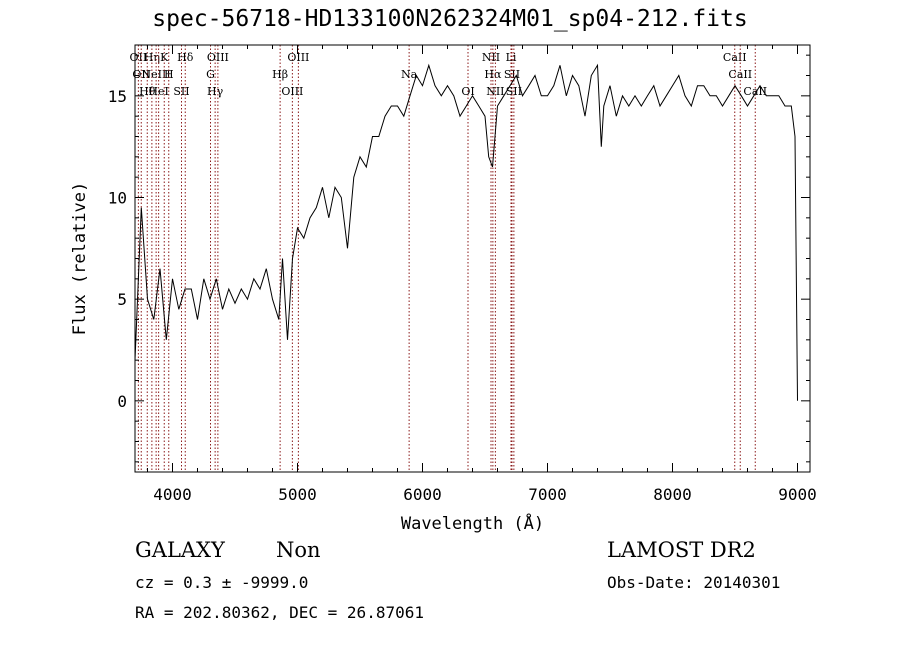 This screenshot has width=900, height=649. What do you see at coordinates (279, 612) in the screenshot?
I see `coordinates: RA = 202.80362, DEC = 26.87061` at bounding box center [279, 612].